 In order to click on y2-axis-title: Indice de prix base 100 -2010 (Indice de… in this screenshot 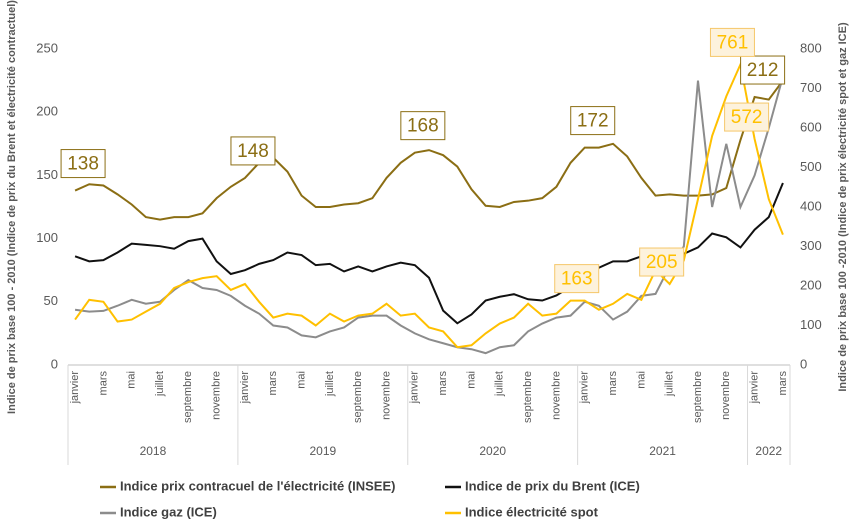, I will do `click(843, 207)`.